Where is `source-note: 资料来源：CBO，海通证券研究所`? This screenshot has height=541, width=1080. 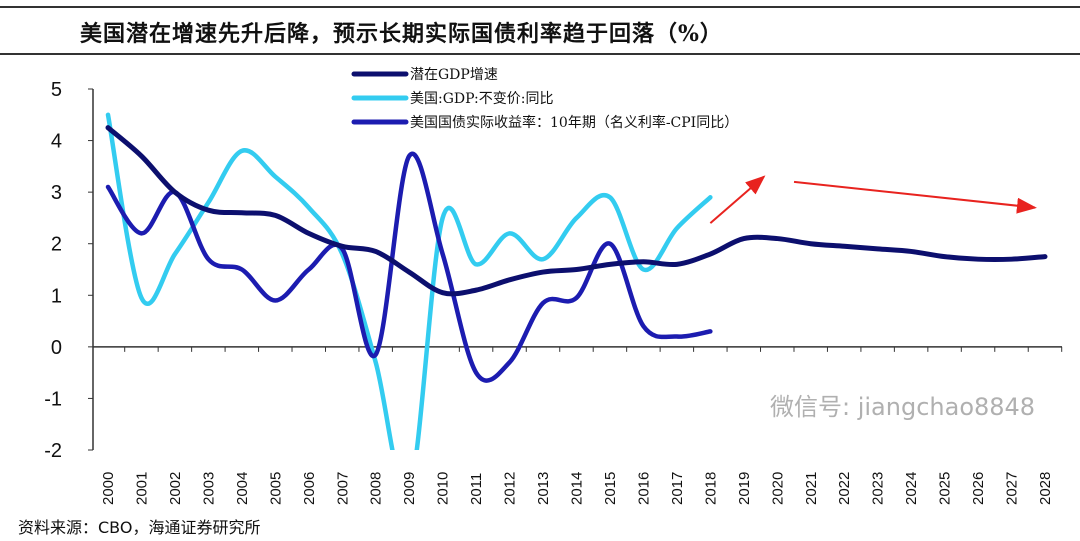 source-note: 资料来源：CBO，海通证券研究所 is located at coordinates (139, 527).